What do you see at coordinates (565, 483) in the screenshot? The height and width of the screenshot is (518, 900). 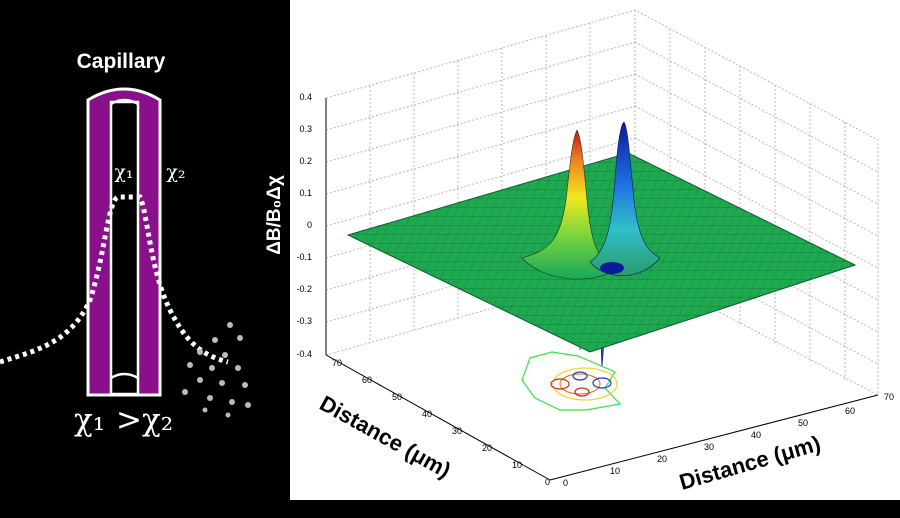 I see `x-tick: 0` at bounding box center [565, 483].